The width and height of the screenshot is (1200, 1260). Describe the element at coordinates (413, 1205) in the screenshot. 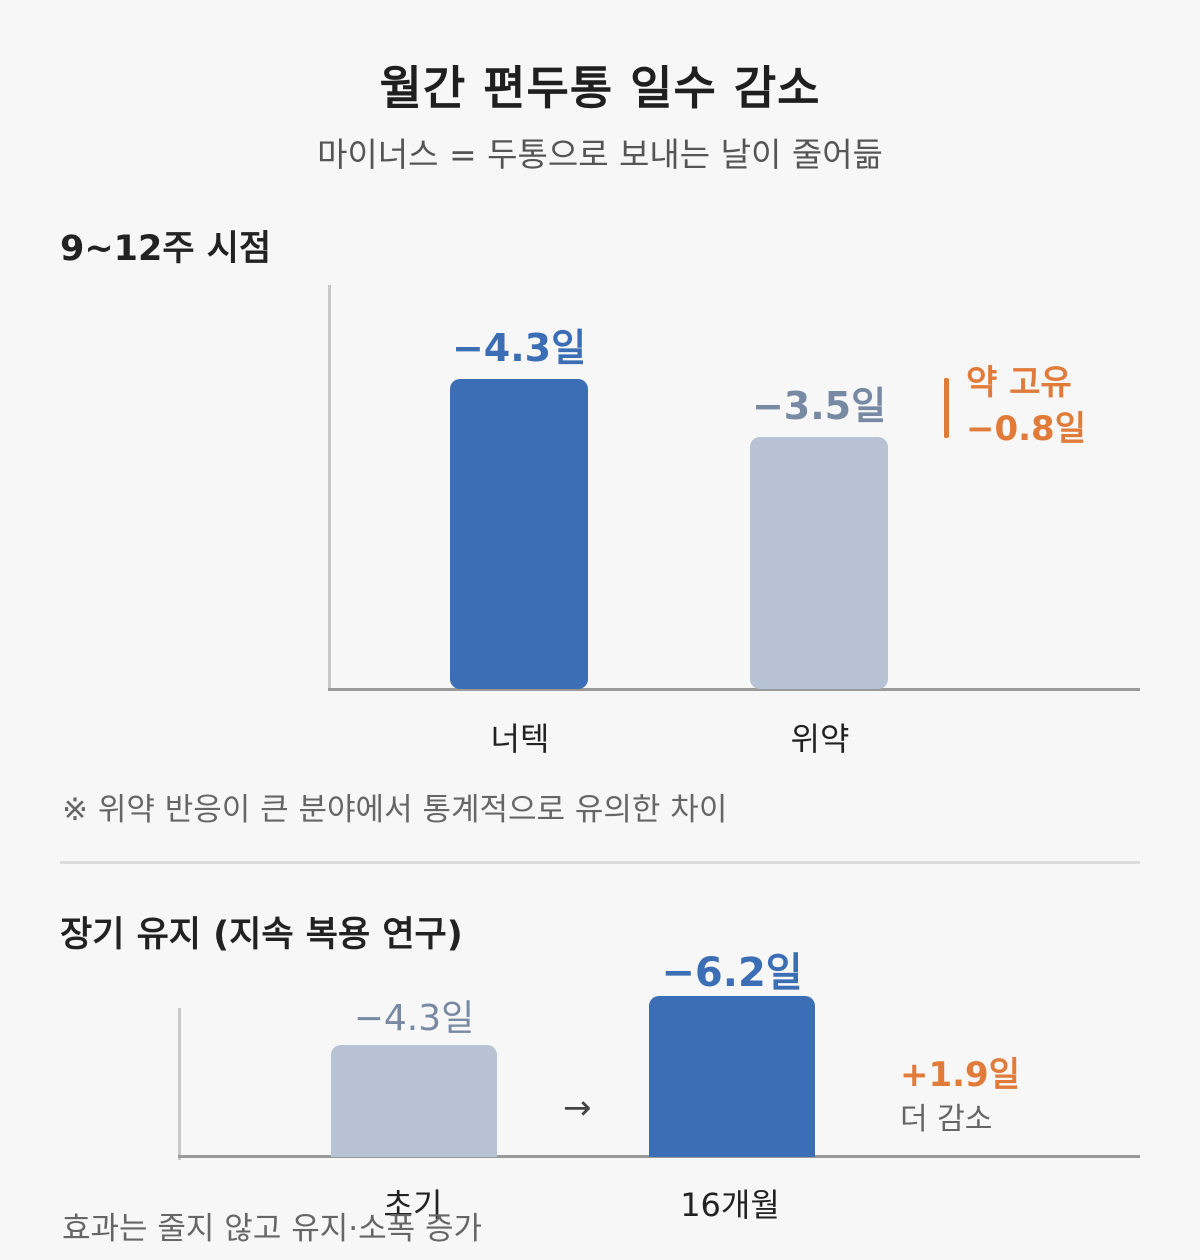

I see `category-label-initial: 초기` at that location.